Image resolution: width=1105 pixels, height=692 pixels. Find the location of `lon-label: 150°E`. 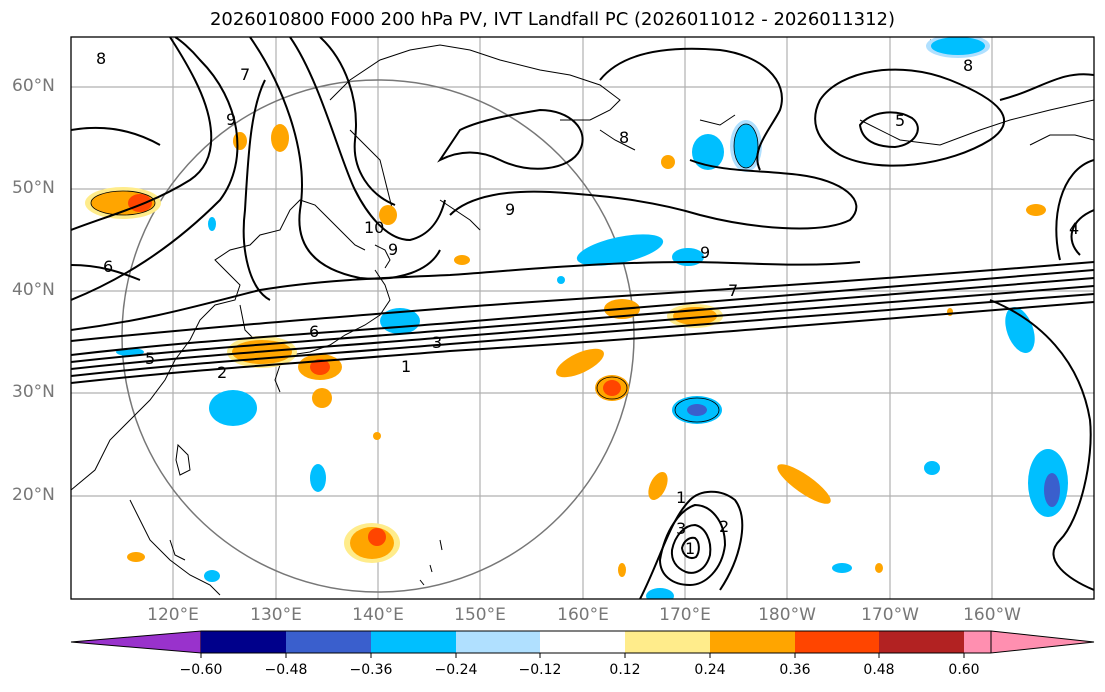

lon-label: 150°E is located at coordinates (480, 615).